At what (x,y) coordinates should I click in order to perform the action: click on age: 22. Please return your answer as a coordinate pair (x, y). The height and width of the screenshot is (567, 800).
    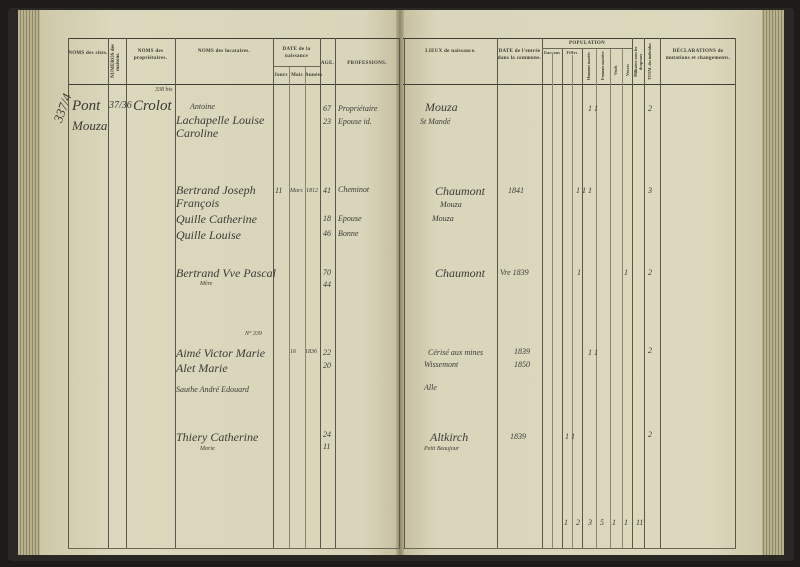
    Looking at the image, I should click on (327, 352).